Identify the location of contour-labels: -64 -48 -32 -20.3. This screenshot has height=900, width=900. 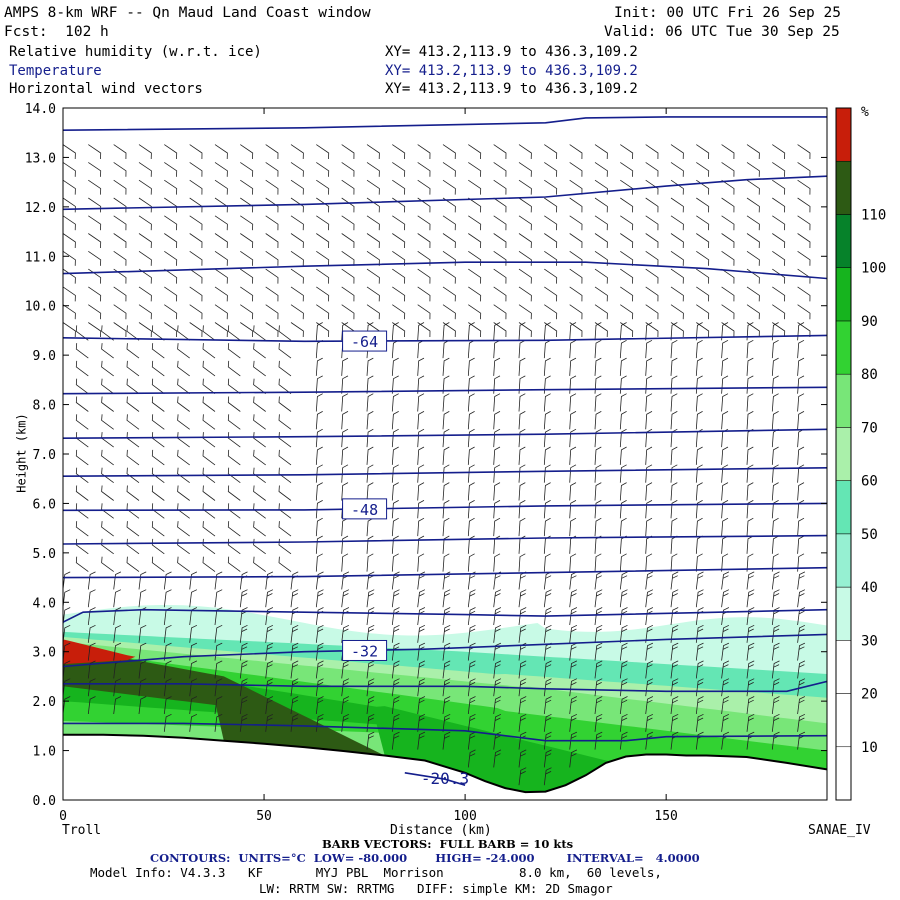
(405, 559).